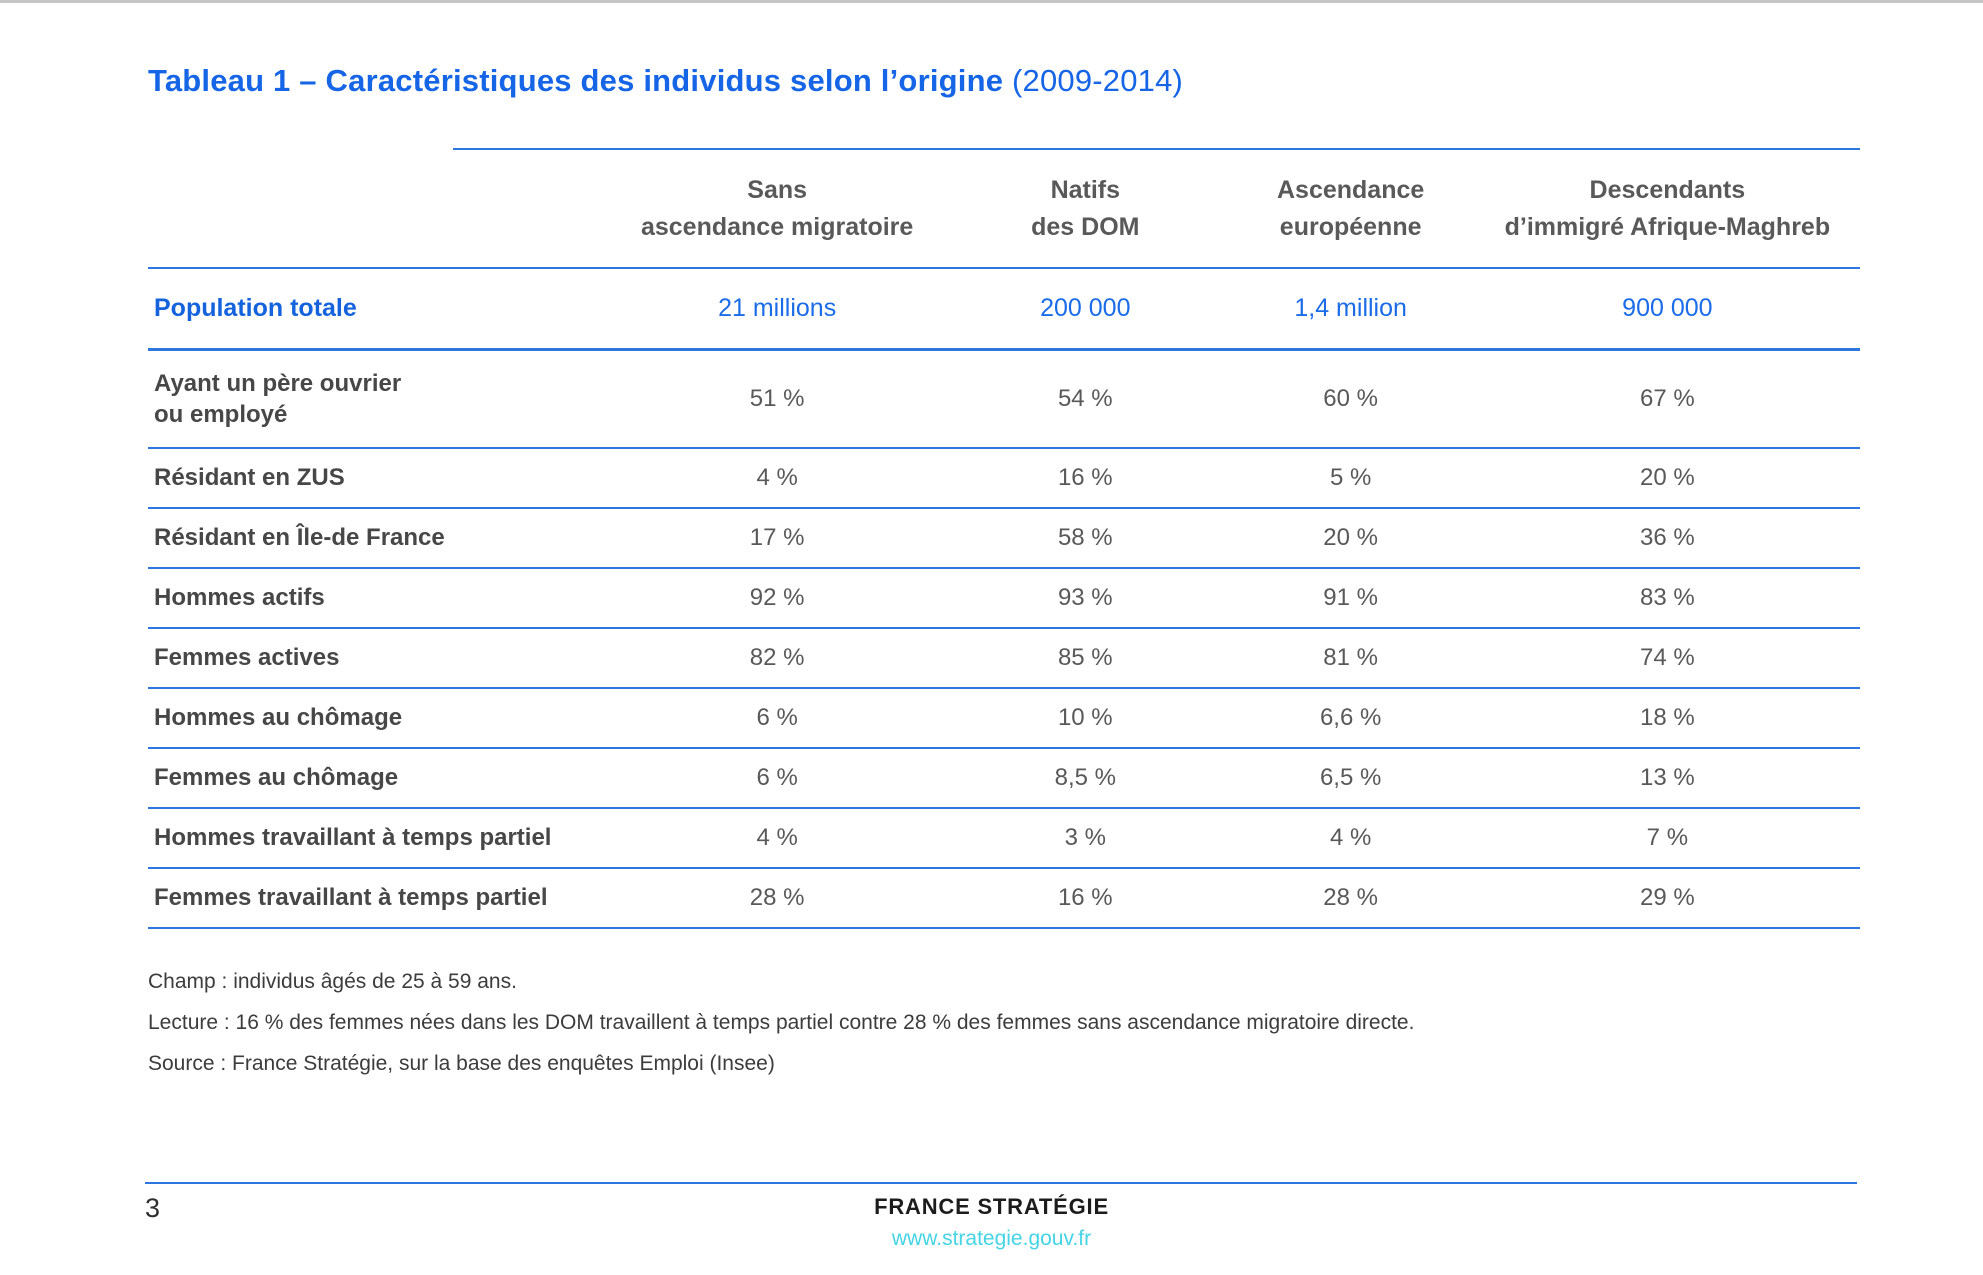  I want to click on cell-value: 900 000, so click(1667, 308).